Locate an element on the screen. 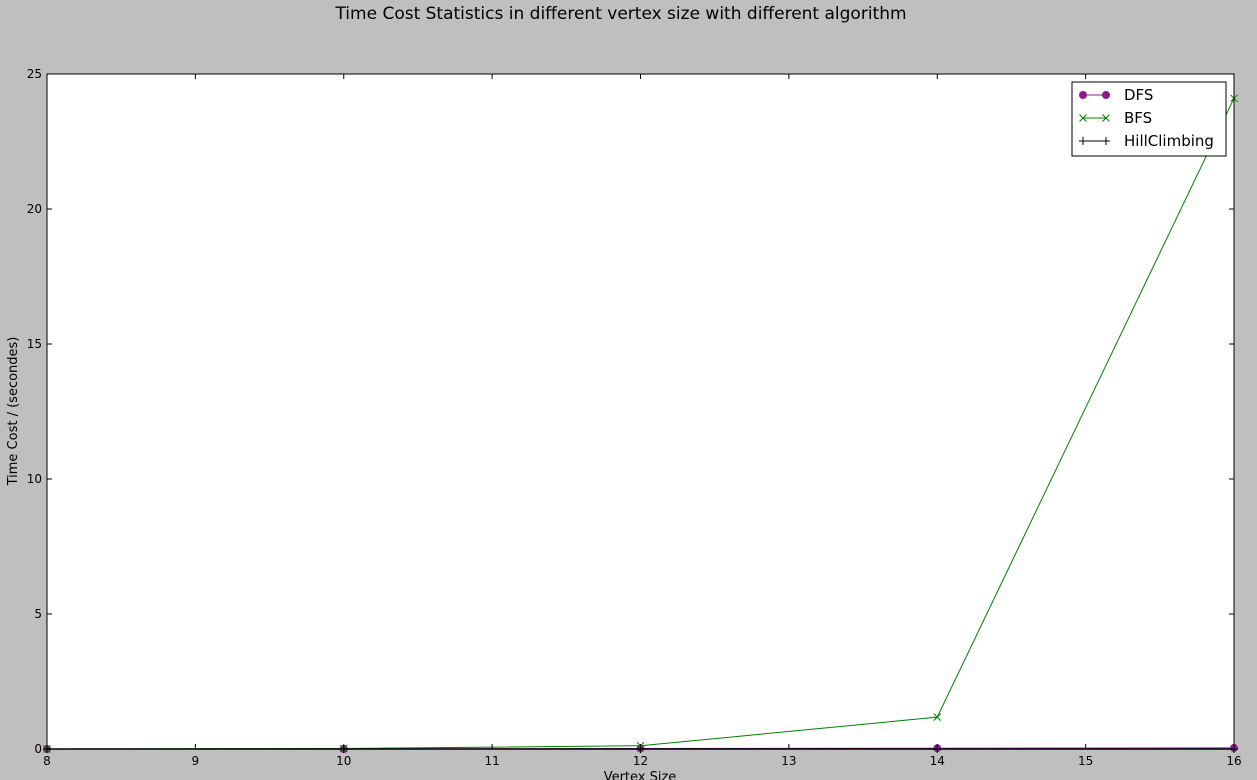 Image resolution: width=1257 pixels, height=780 pixels. y-tick-label: 20 is located at coordinates (34, 209).